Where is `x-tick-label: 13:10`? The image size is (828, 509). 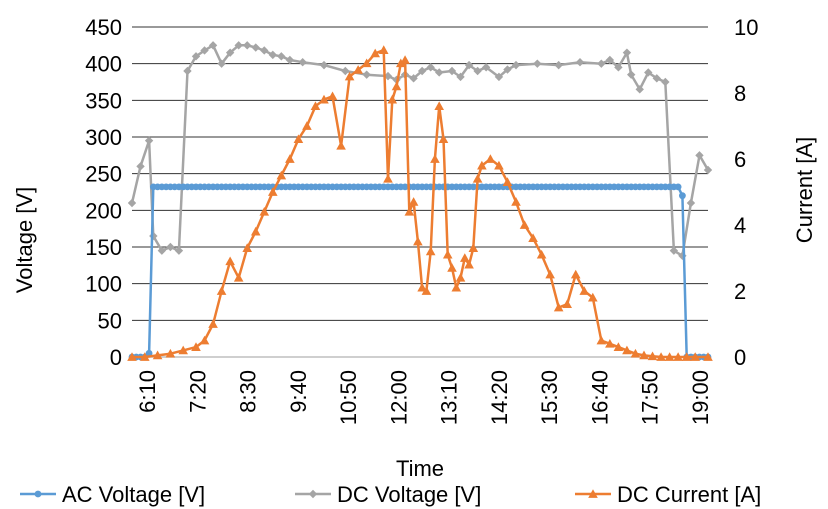
x-tick-label: 13:10 is located at coordinates (449, 397).